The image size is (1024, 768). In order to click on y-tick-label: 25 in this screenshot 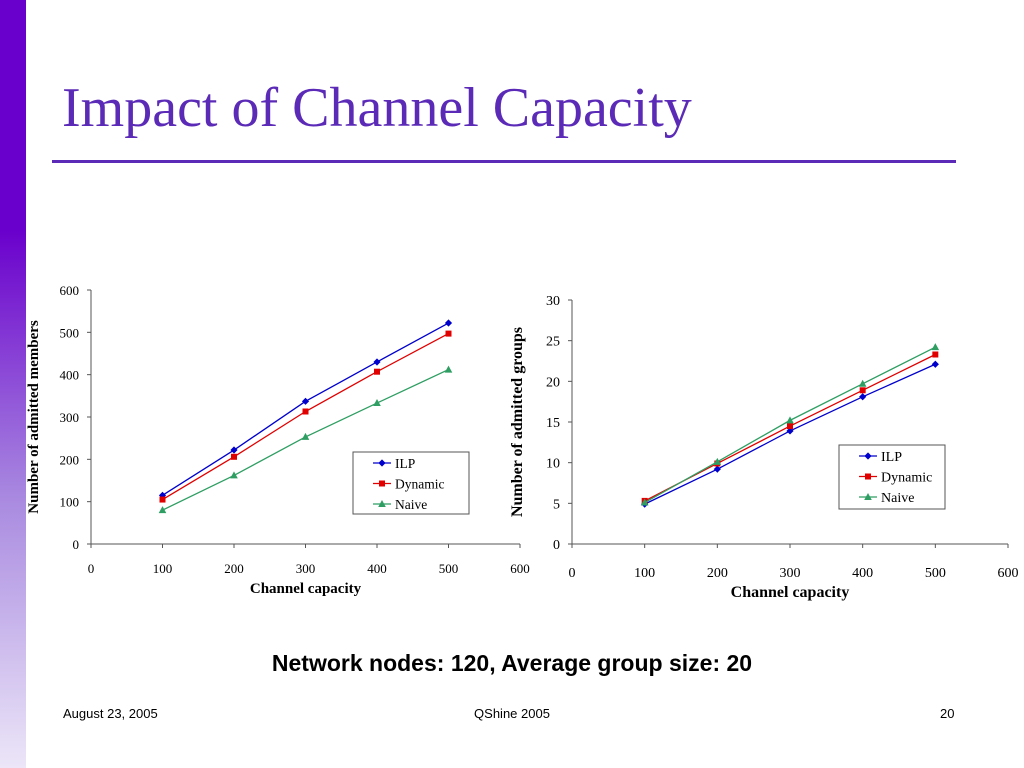, I will do `click(553, 342)`.